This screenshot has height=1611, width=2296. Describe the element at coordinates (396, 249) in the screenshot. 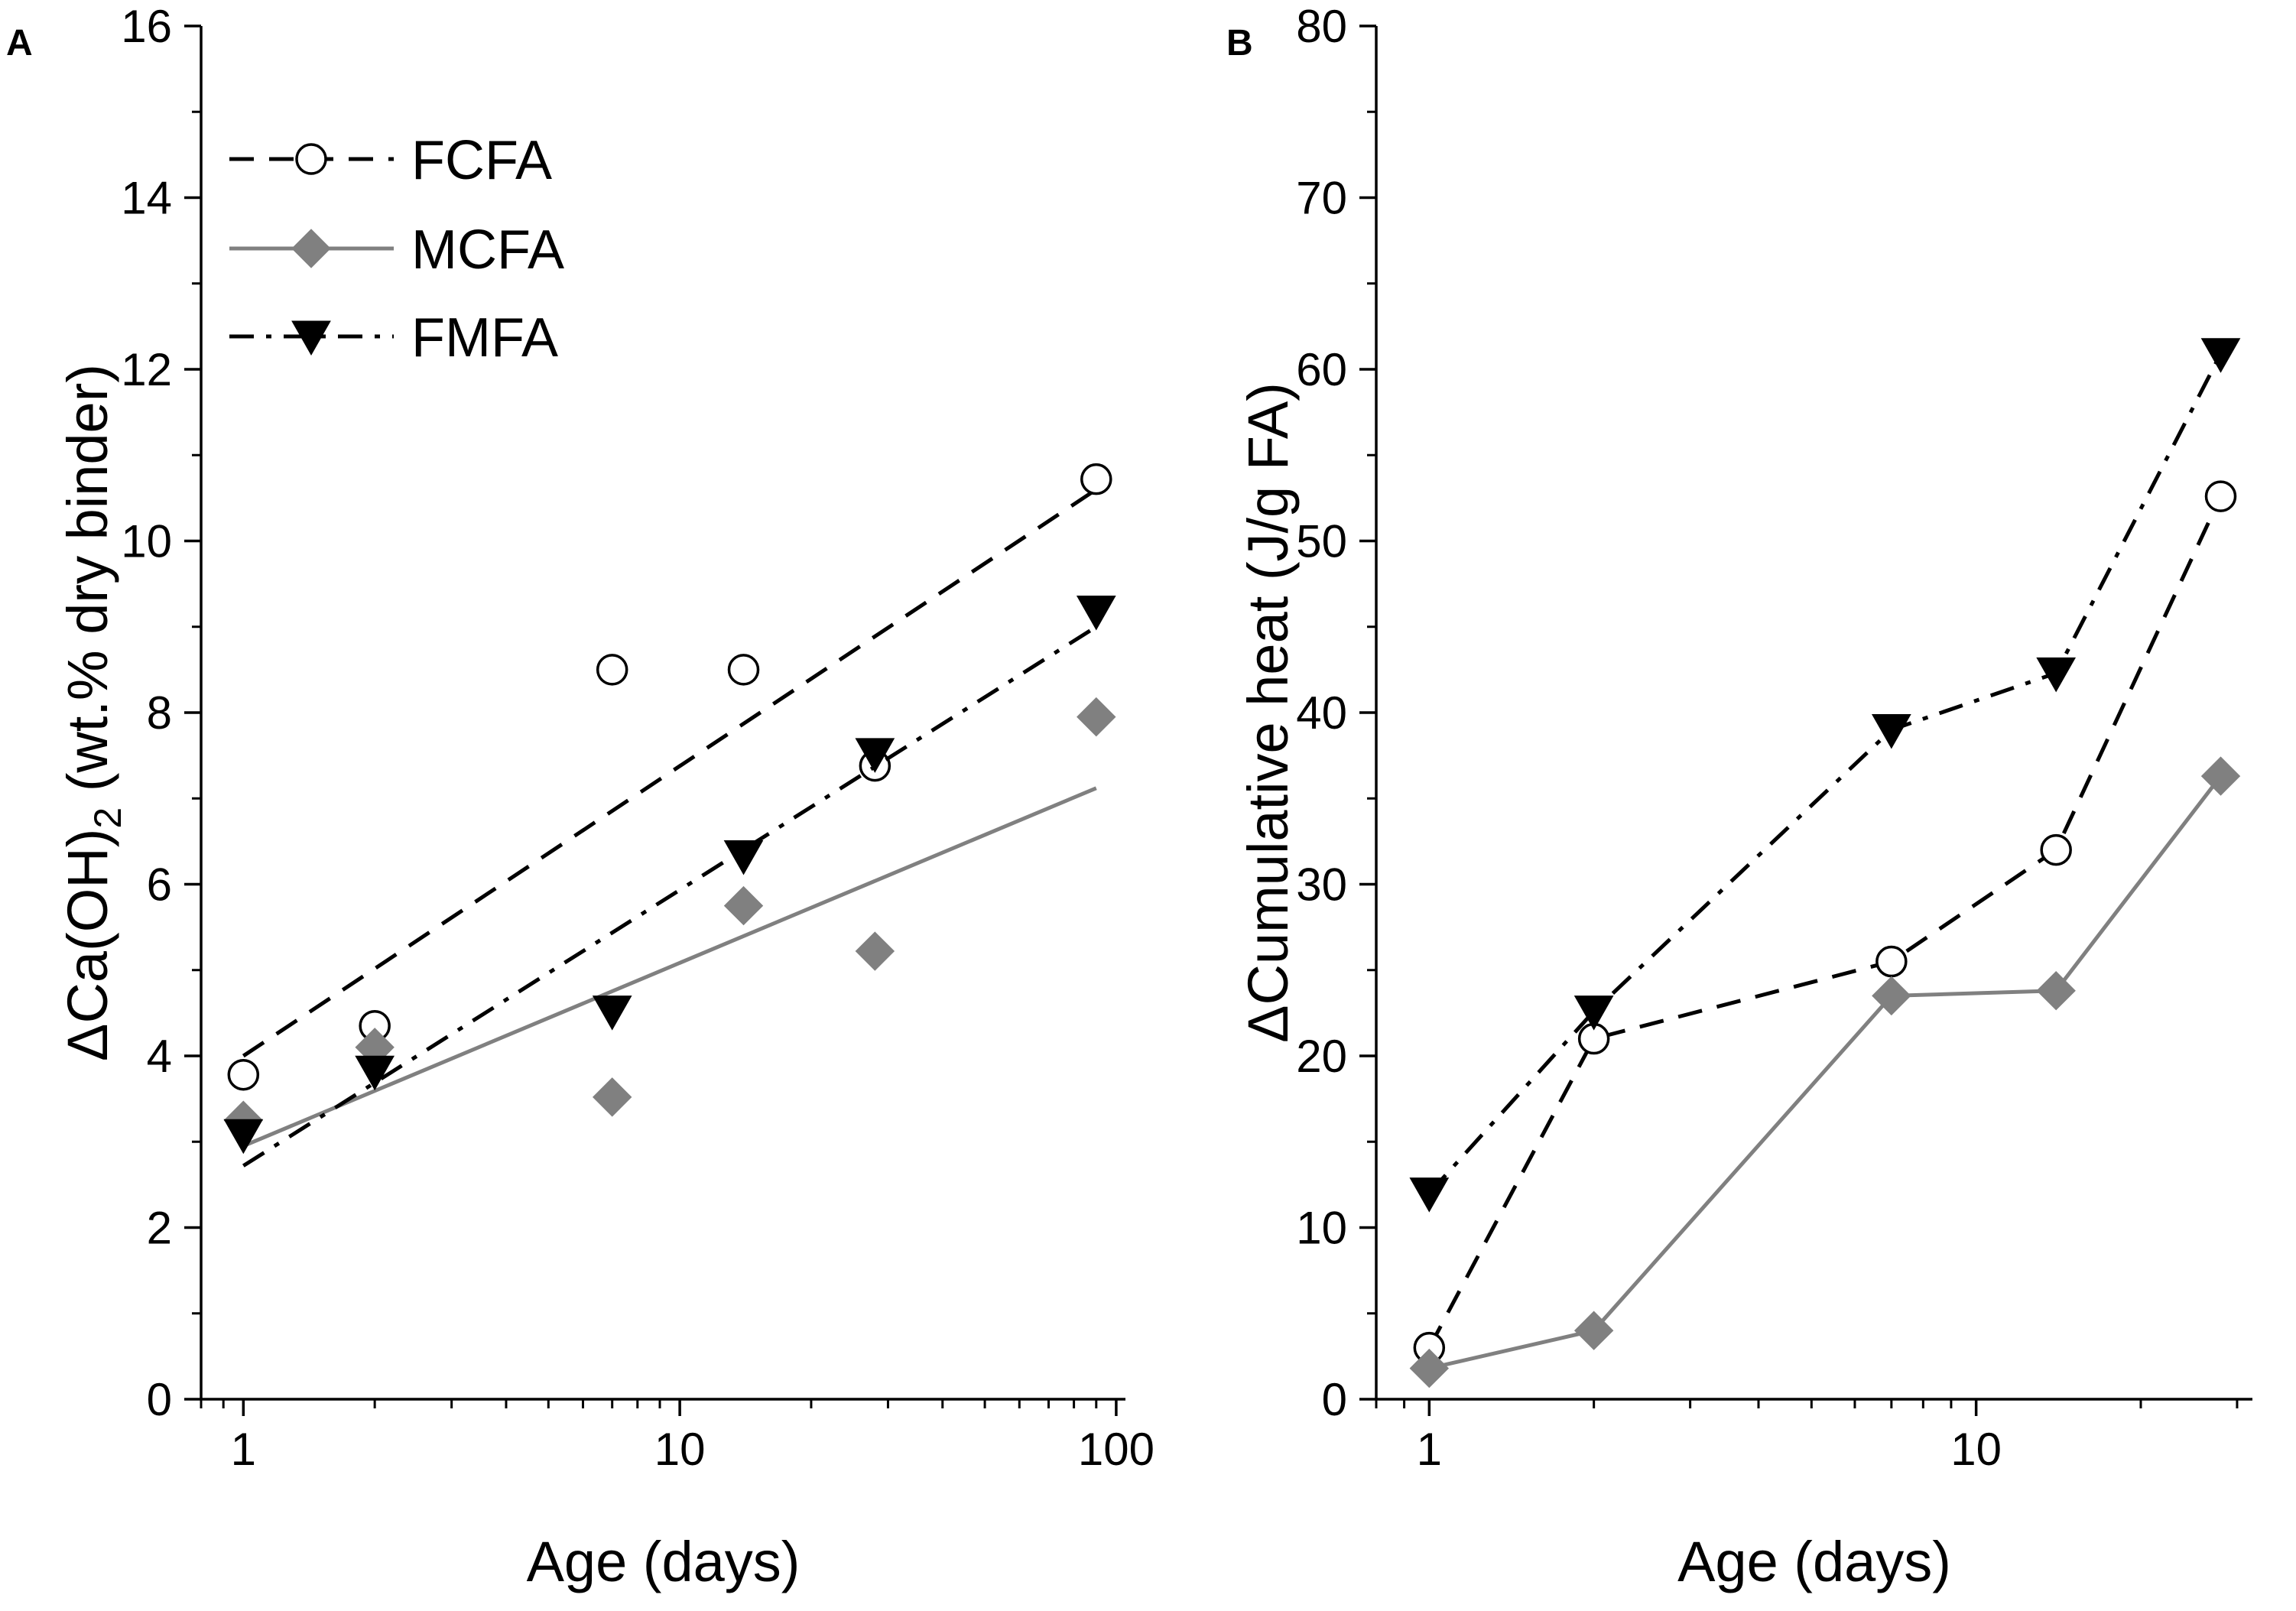

I see `legend: FCFA MCFA FMFA` at that location.